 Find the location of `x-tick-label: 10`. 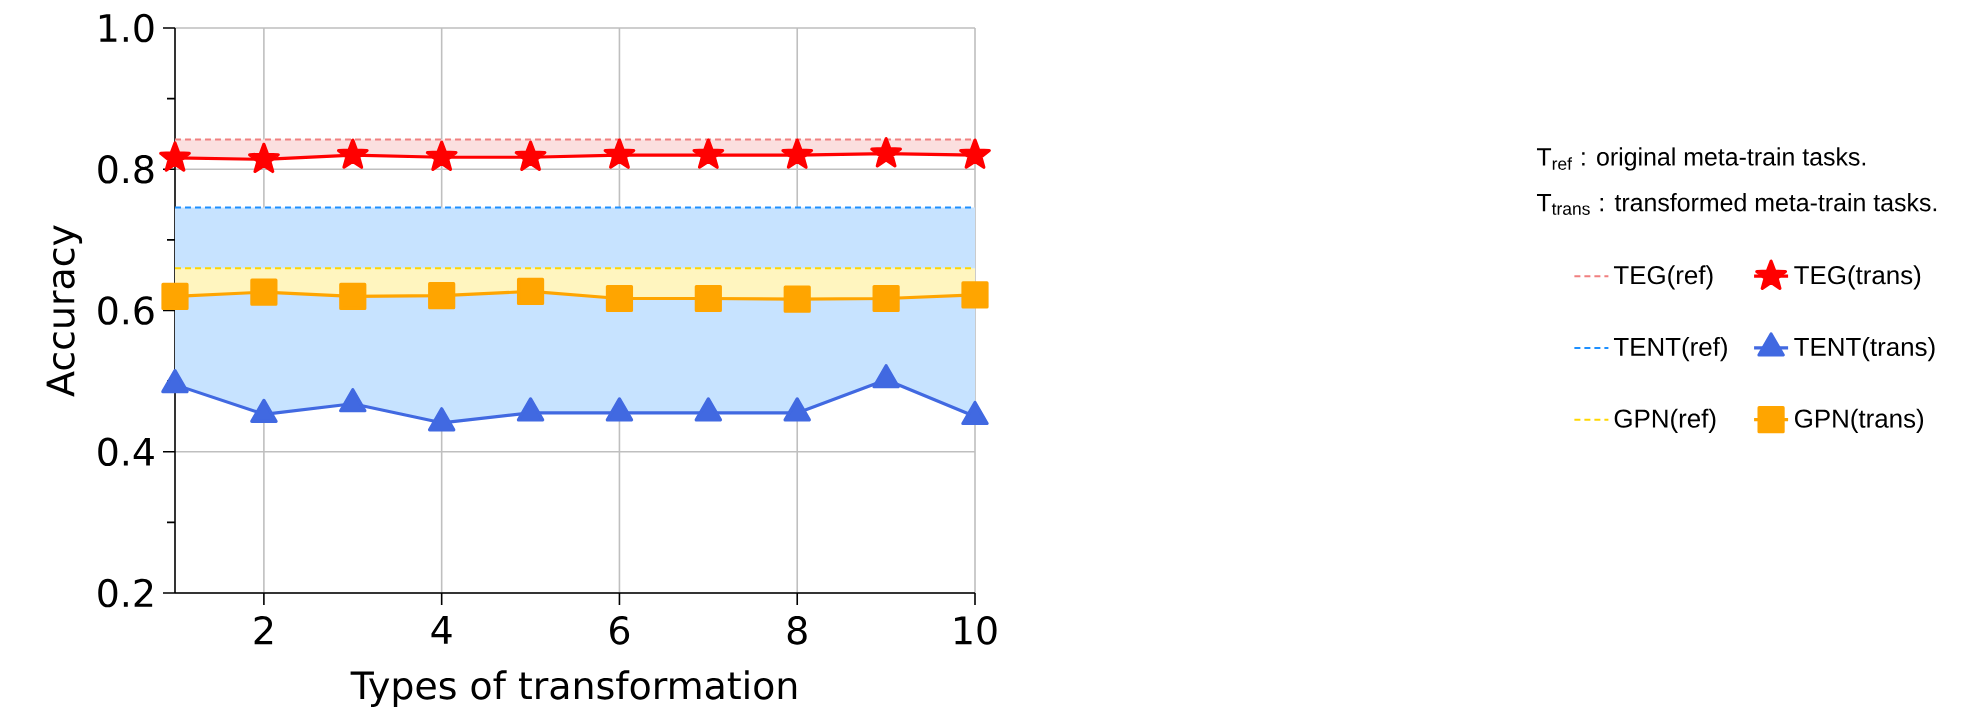

x-tick-label: 10 is located at coordinates (976, 630).